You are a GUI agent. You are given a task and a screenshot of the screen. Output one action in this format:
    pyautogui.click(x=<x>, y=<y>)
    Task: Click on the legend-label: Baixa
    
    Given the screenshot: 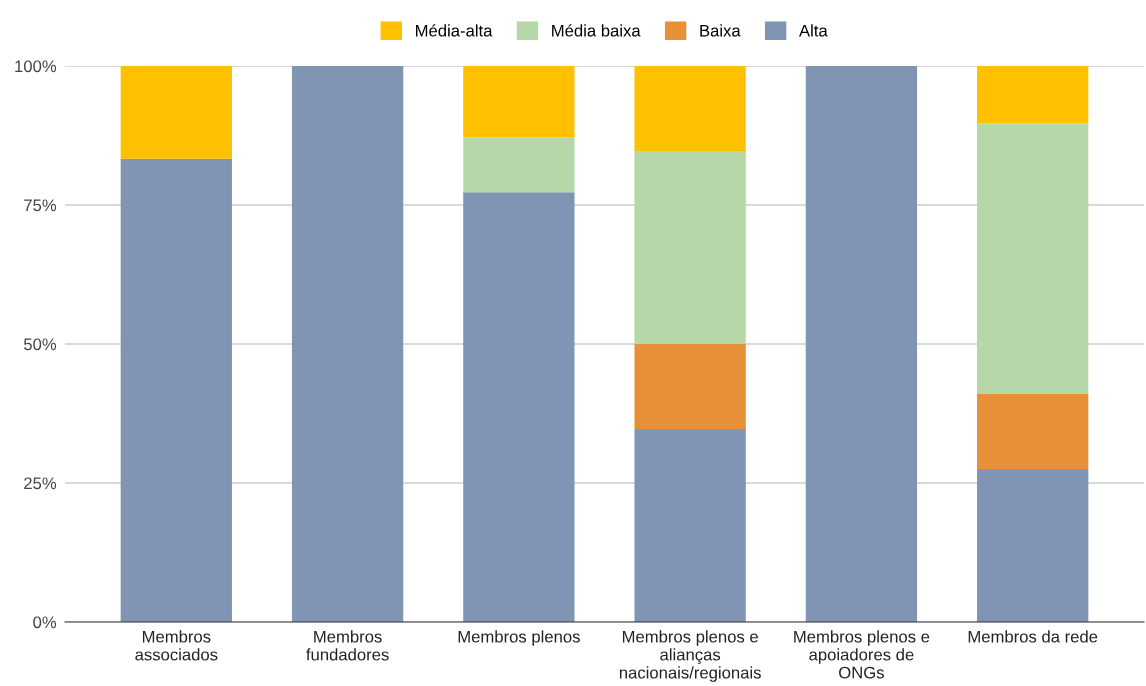 What is the action you would take?
    pyautogui.click(x=720, y=30)
    